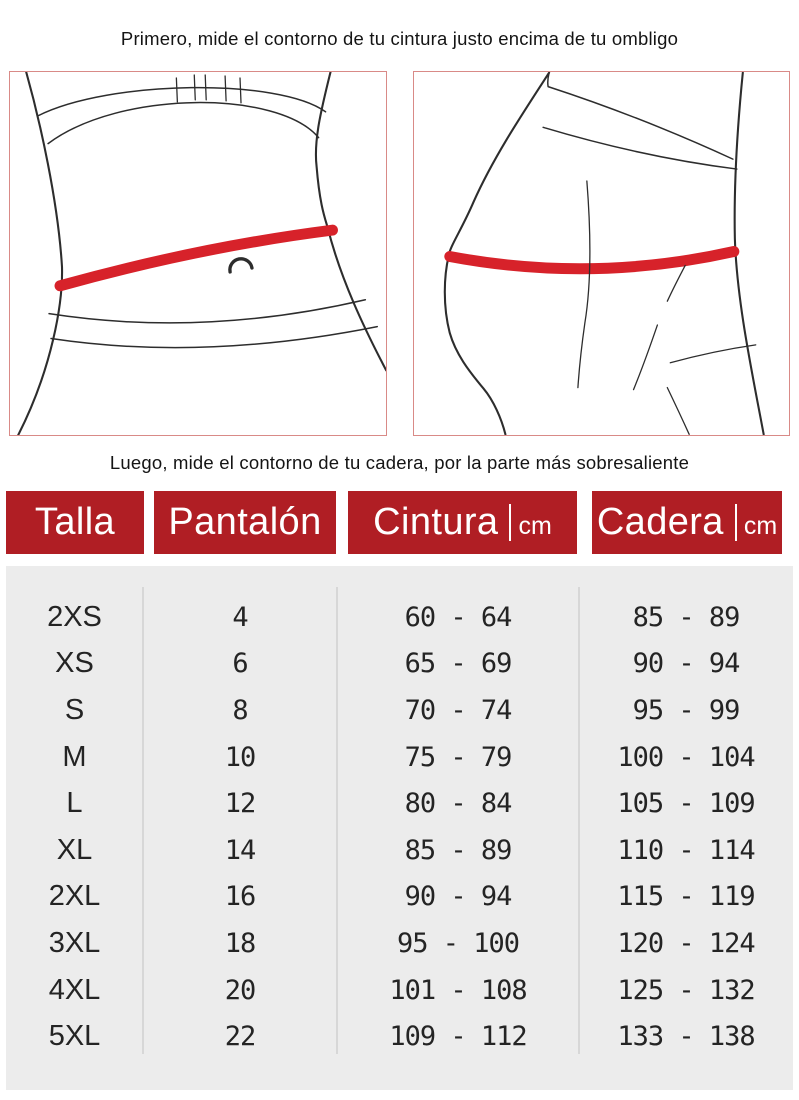 The width and height of the screenshot is (799, 1100). Describe the element at coordinates (240, 1037) in the screenshot. I see `pantalon-cell: 22` at that location.